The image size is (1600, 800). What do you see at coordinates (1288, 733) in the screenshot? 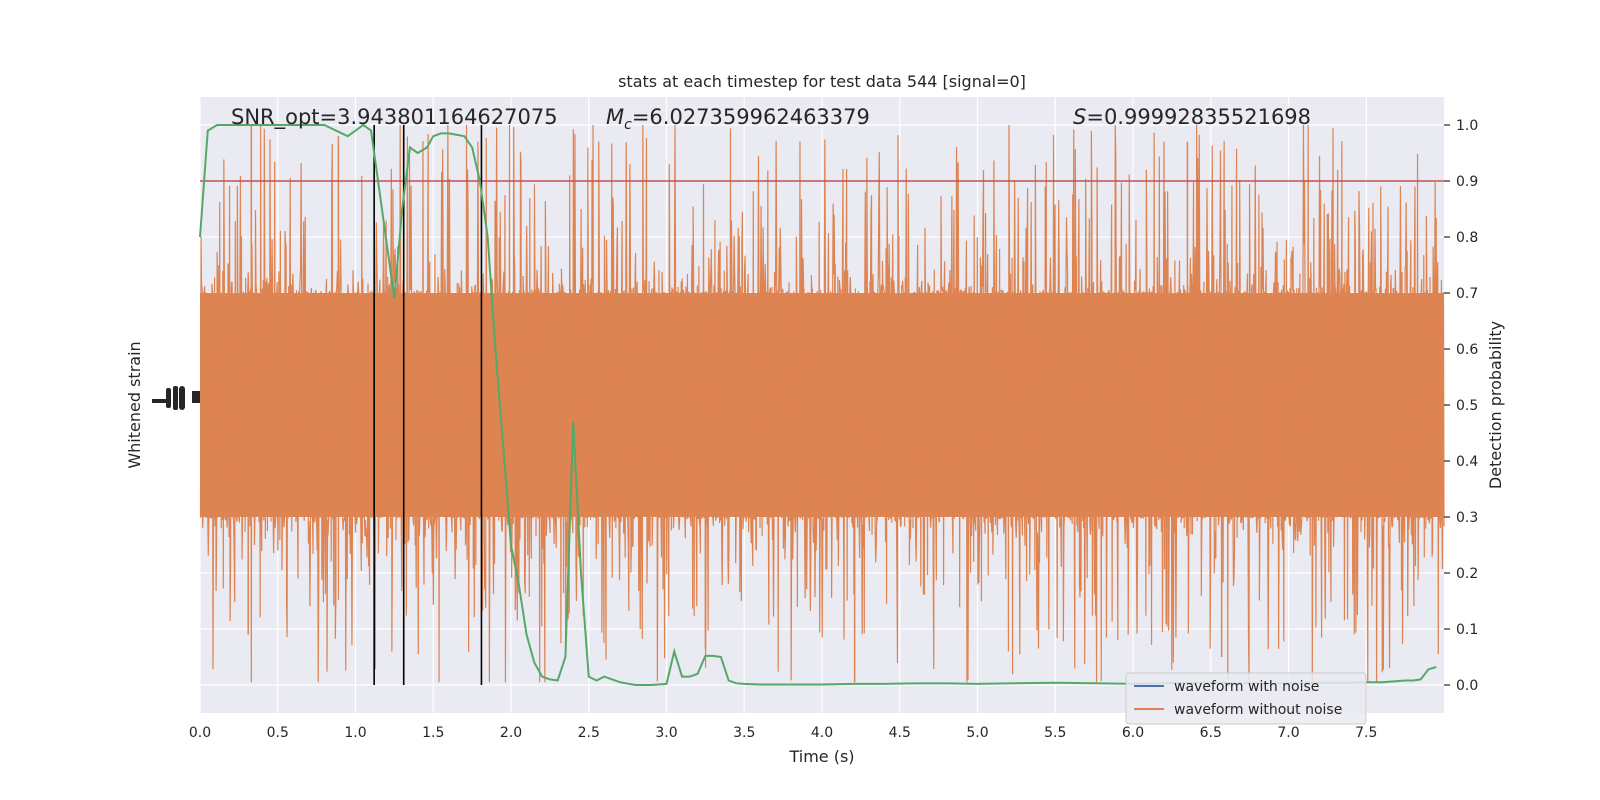
I see `x-tick-label-14: 7.0` at bounding box center [1288, 733].